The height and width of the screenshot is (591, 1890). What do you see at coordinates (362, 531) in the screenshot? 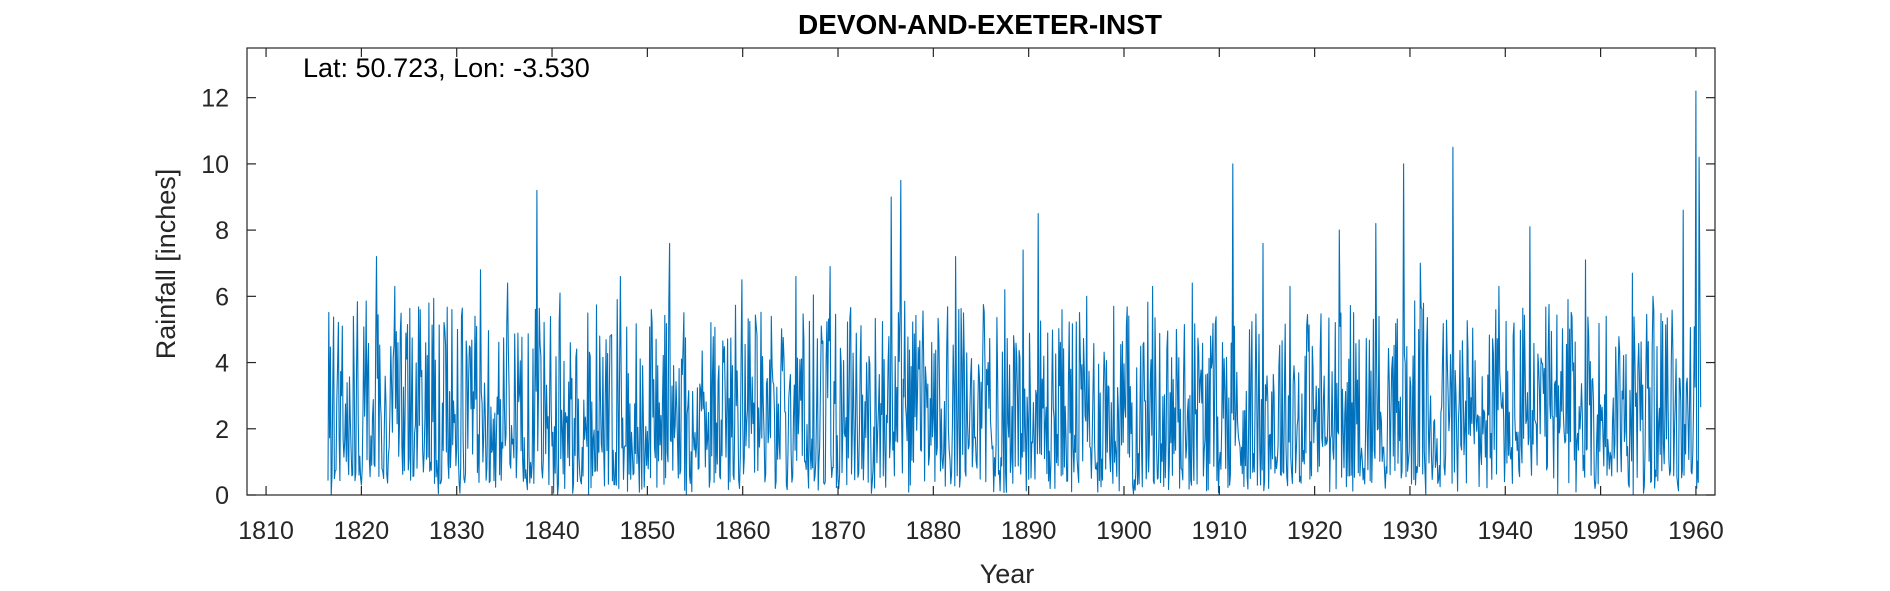
I see `x-tick-label: 1820` at bounding box center [362, 531].